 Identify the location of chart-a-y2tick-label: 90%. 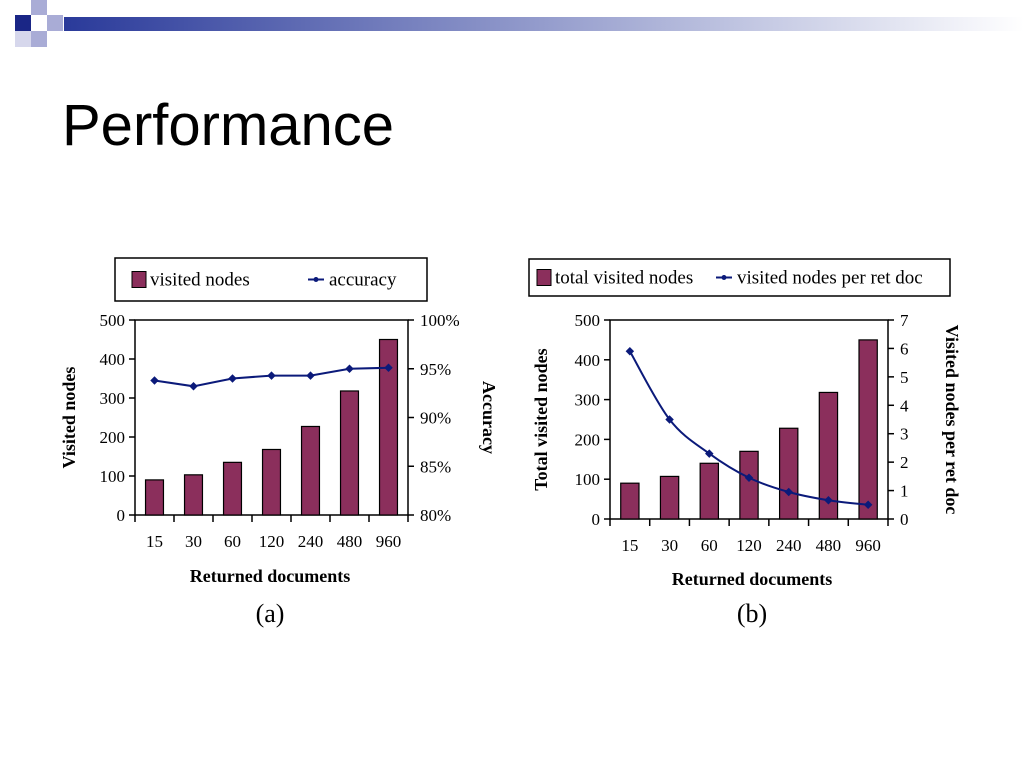
(435, 418).